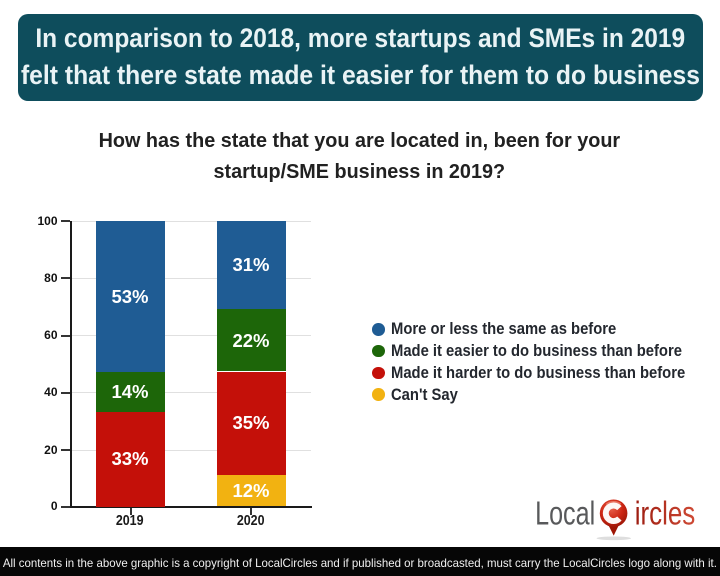 This screenshot has width=720, height=576. What do you see at coordinates (665, 513) in the screenshot?
I see `svg-text: ircles` at bounding box center [665, 513].